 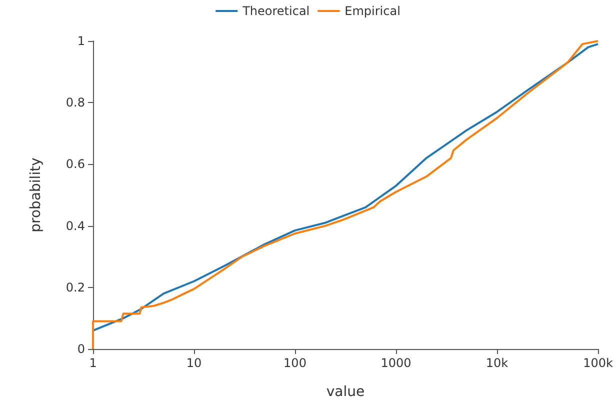 What do you see at coordinates (497, 363) in the screenshot?
I see `x-tick-label: 10k` at bounding box center [497, 363].